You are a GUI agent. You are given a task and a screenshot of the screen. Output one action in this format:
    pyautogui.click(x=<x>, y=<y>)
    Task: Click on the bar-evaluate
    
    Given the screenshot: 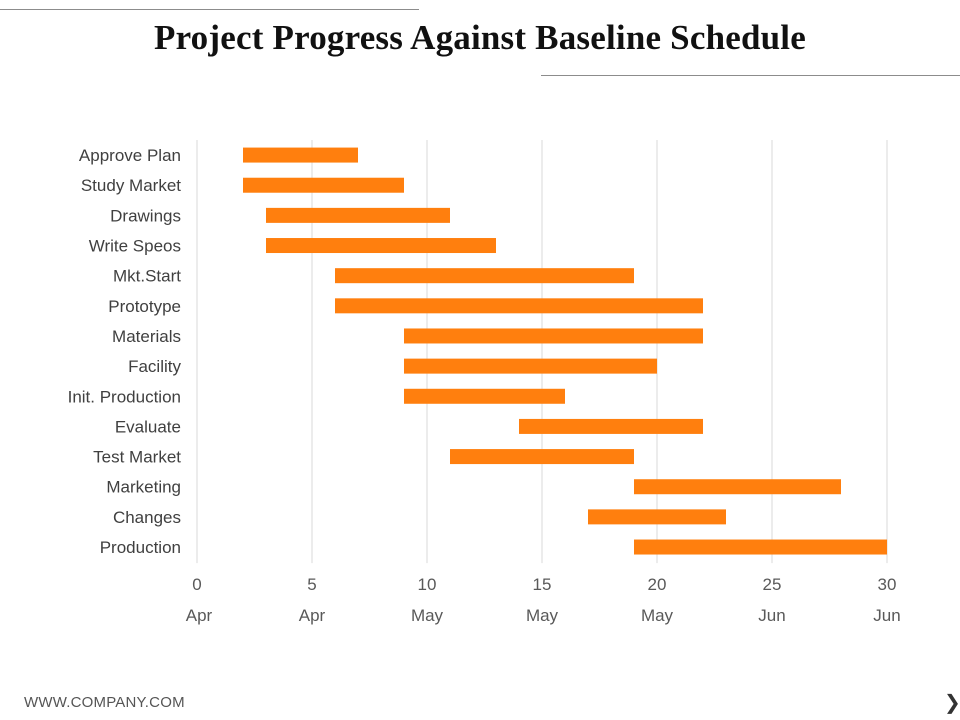 What is the action you would take?
    pyautogui.click(x=611, y=426)
    